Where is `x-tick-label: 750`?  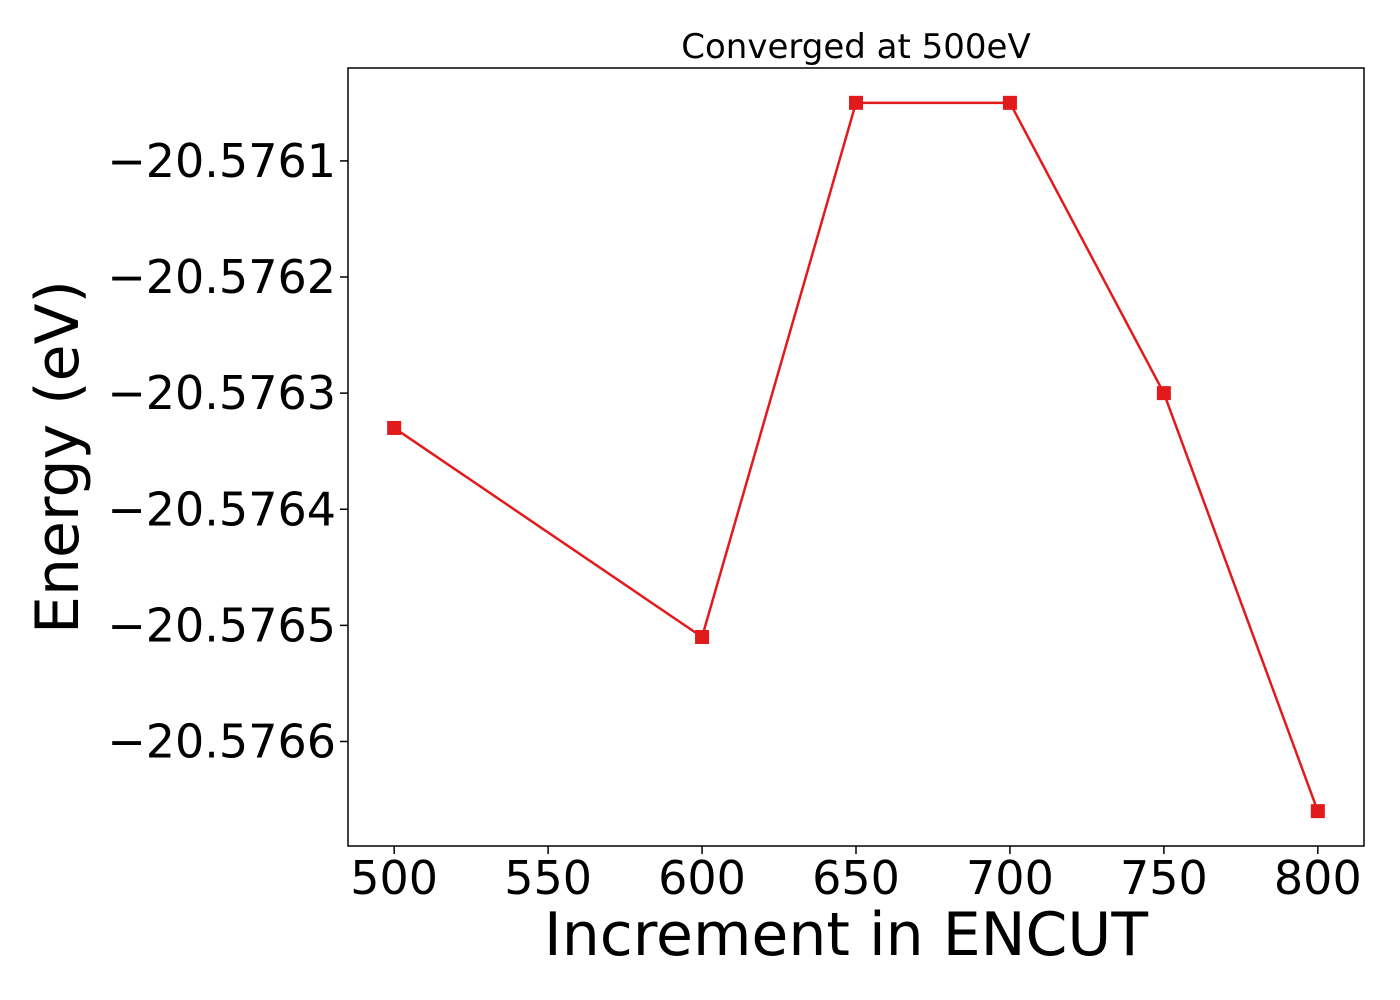
x-tick-label: 750 is located at coordinates (1164, 878).